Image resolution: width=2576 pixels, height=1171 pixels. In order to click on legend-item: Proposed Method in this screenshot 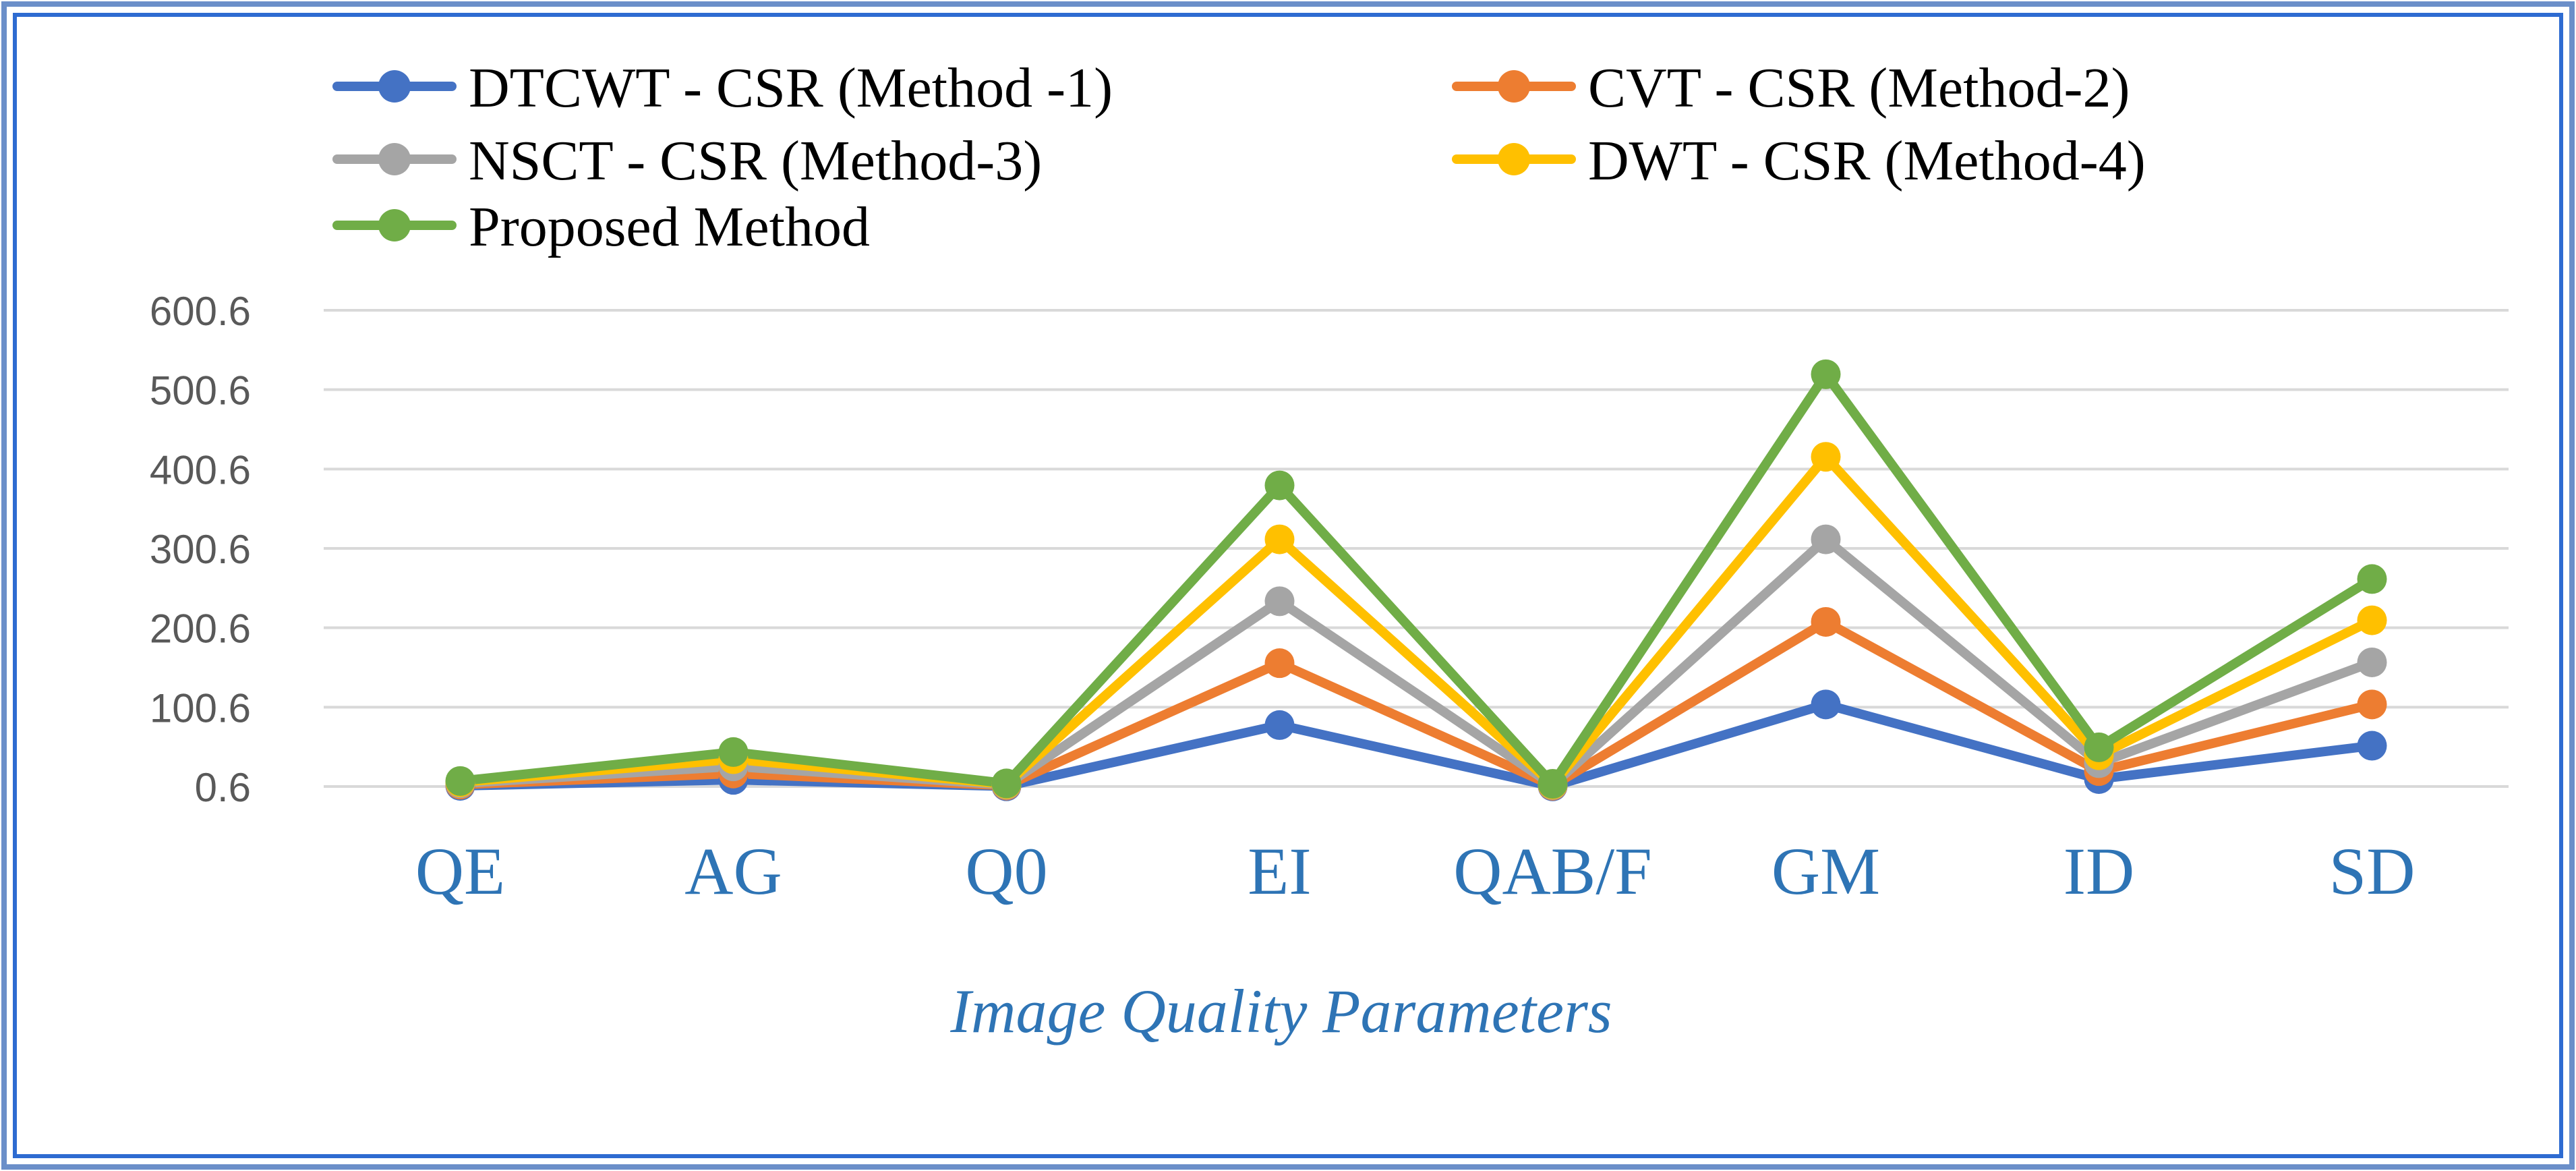, I will do `click(601, 227)`.